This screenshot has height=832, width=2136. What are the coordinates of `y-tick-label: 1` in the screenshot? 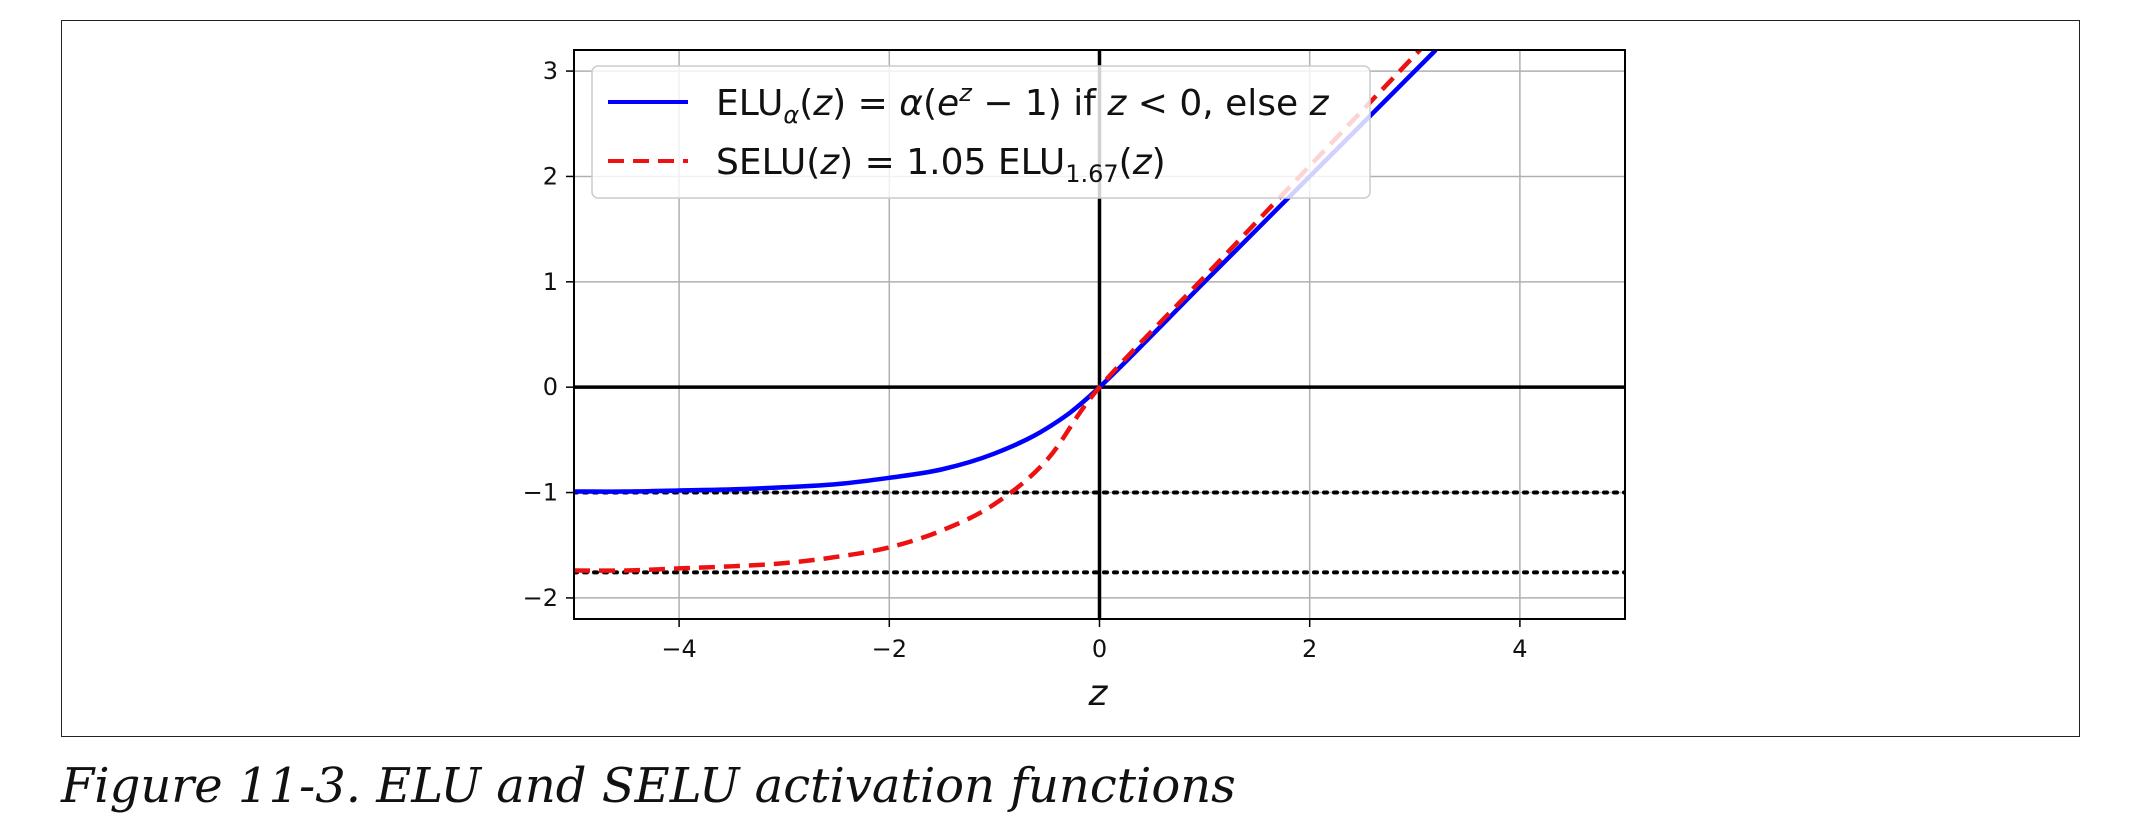 It's located at (550, 282).